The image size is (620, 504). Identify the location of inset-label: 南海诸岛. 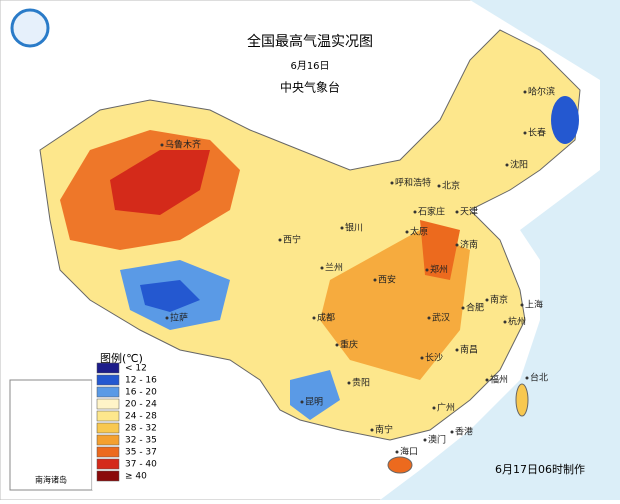
(51, 480).